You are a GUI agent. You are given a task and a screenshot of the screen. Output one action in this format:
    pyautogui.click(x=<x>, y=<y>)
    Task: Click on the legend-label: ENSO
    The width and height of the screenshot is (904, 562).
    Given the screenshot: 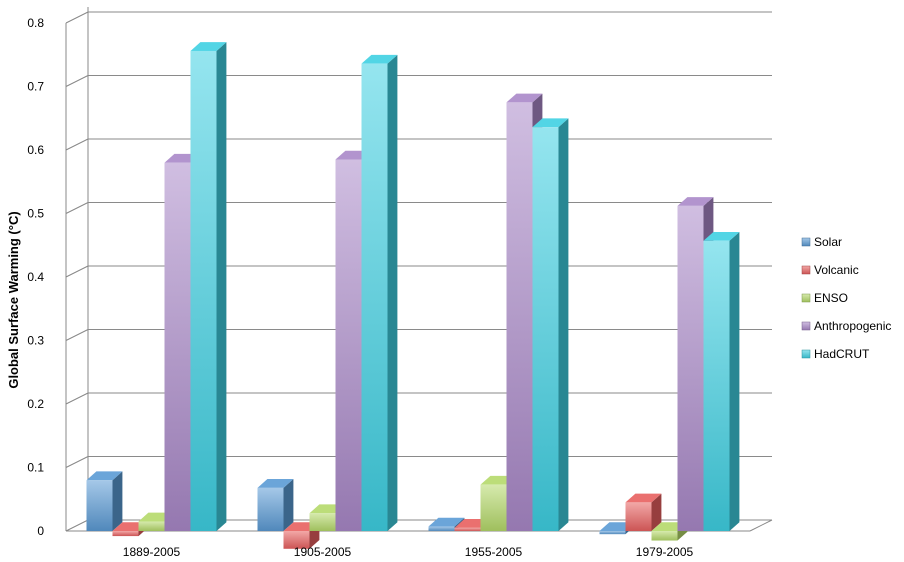 What is the action you would take?
    pyautogui.click(x=831, y=298)
    